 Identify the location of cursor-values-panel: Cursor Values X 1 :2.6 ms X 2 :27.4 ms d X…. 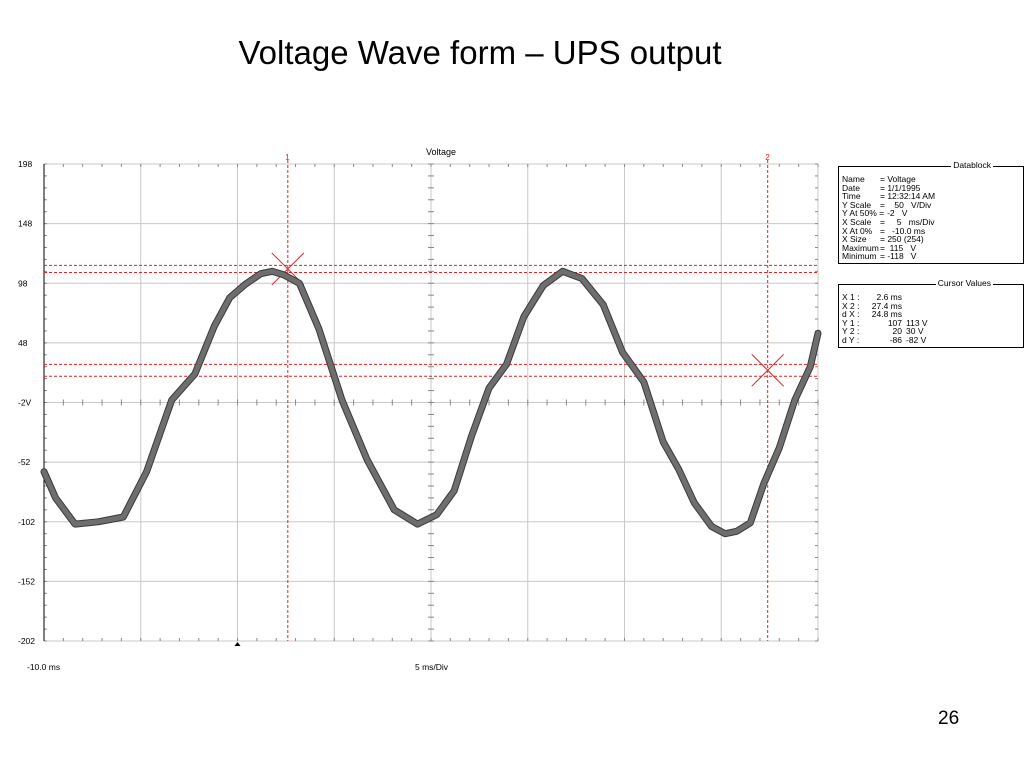
(931, 313).